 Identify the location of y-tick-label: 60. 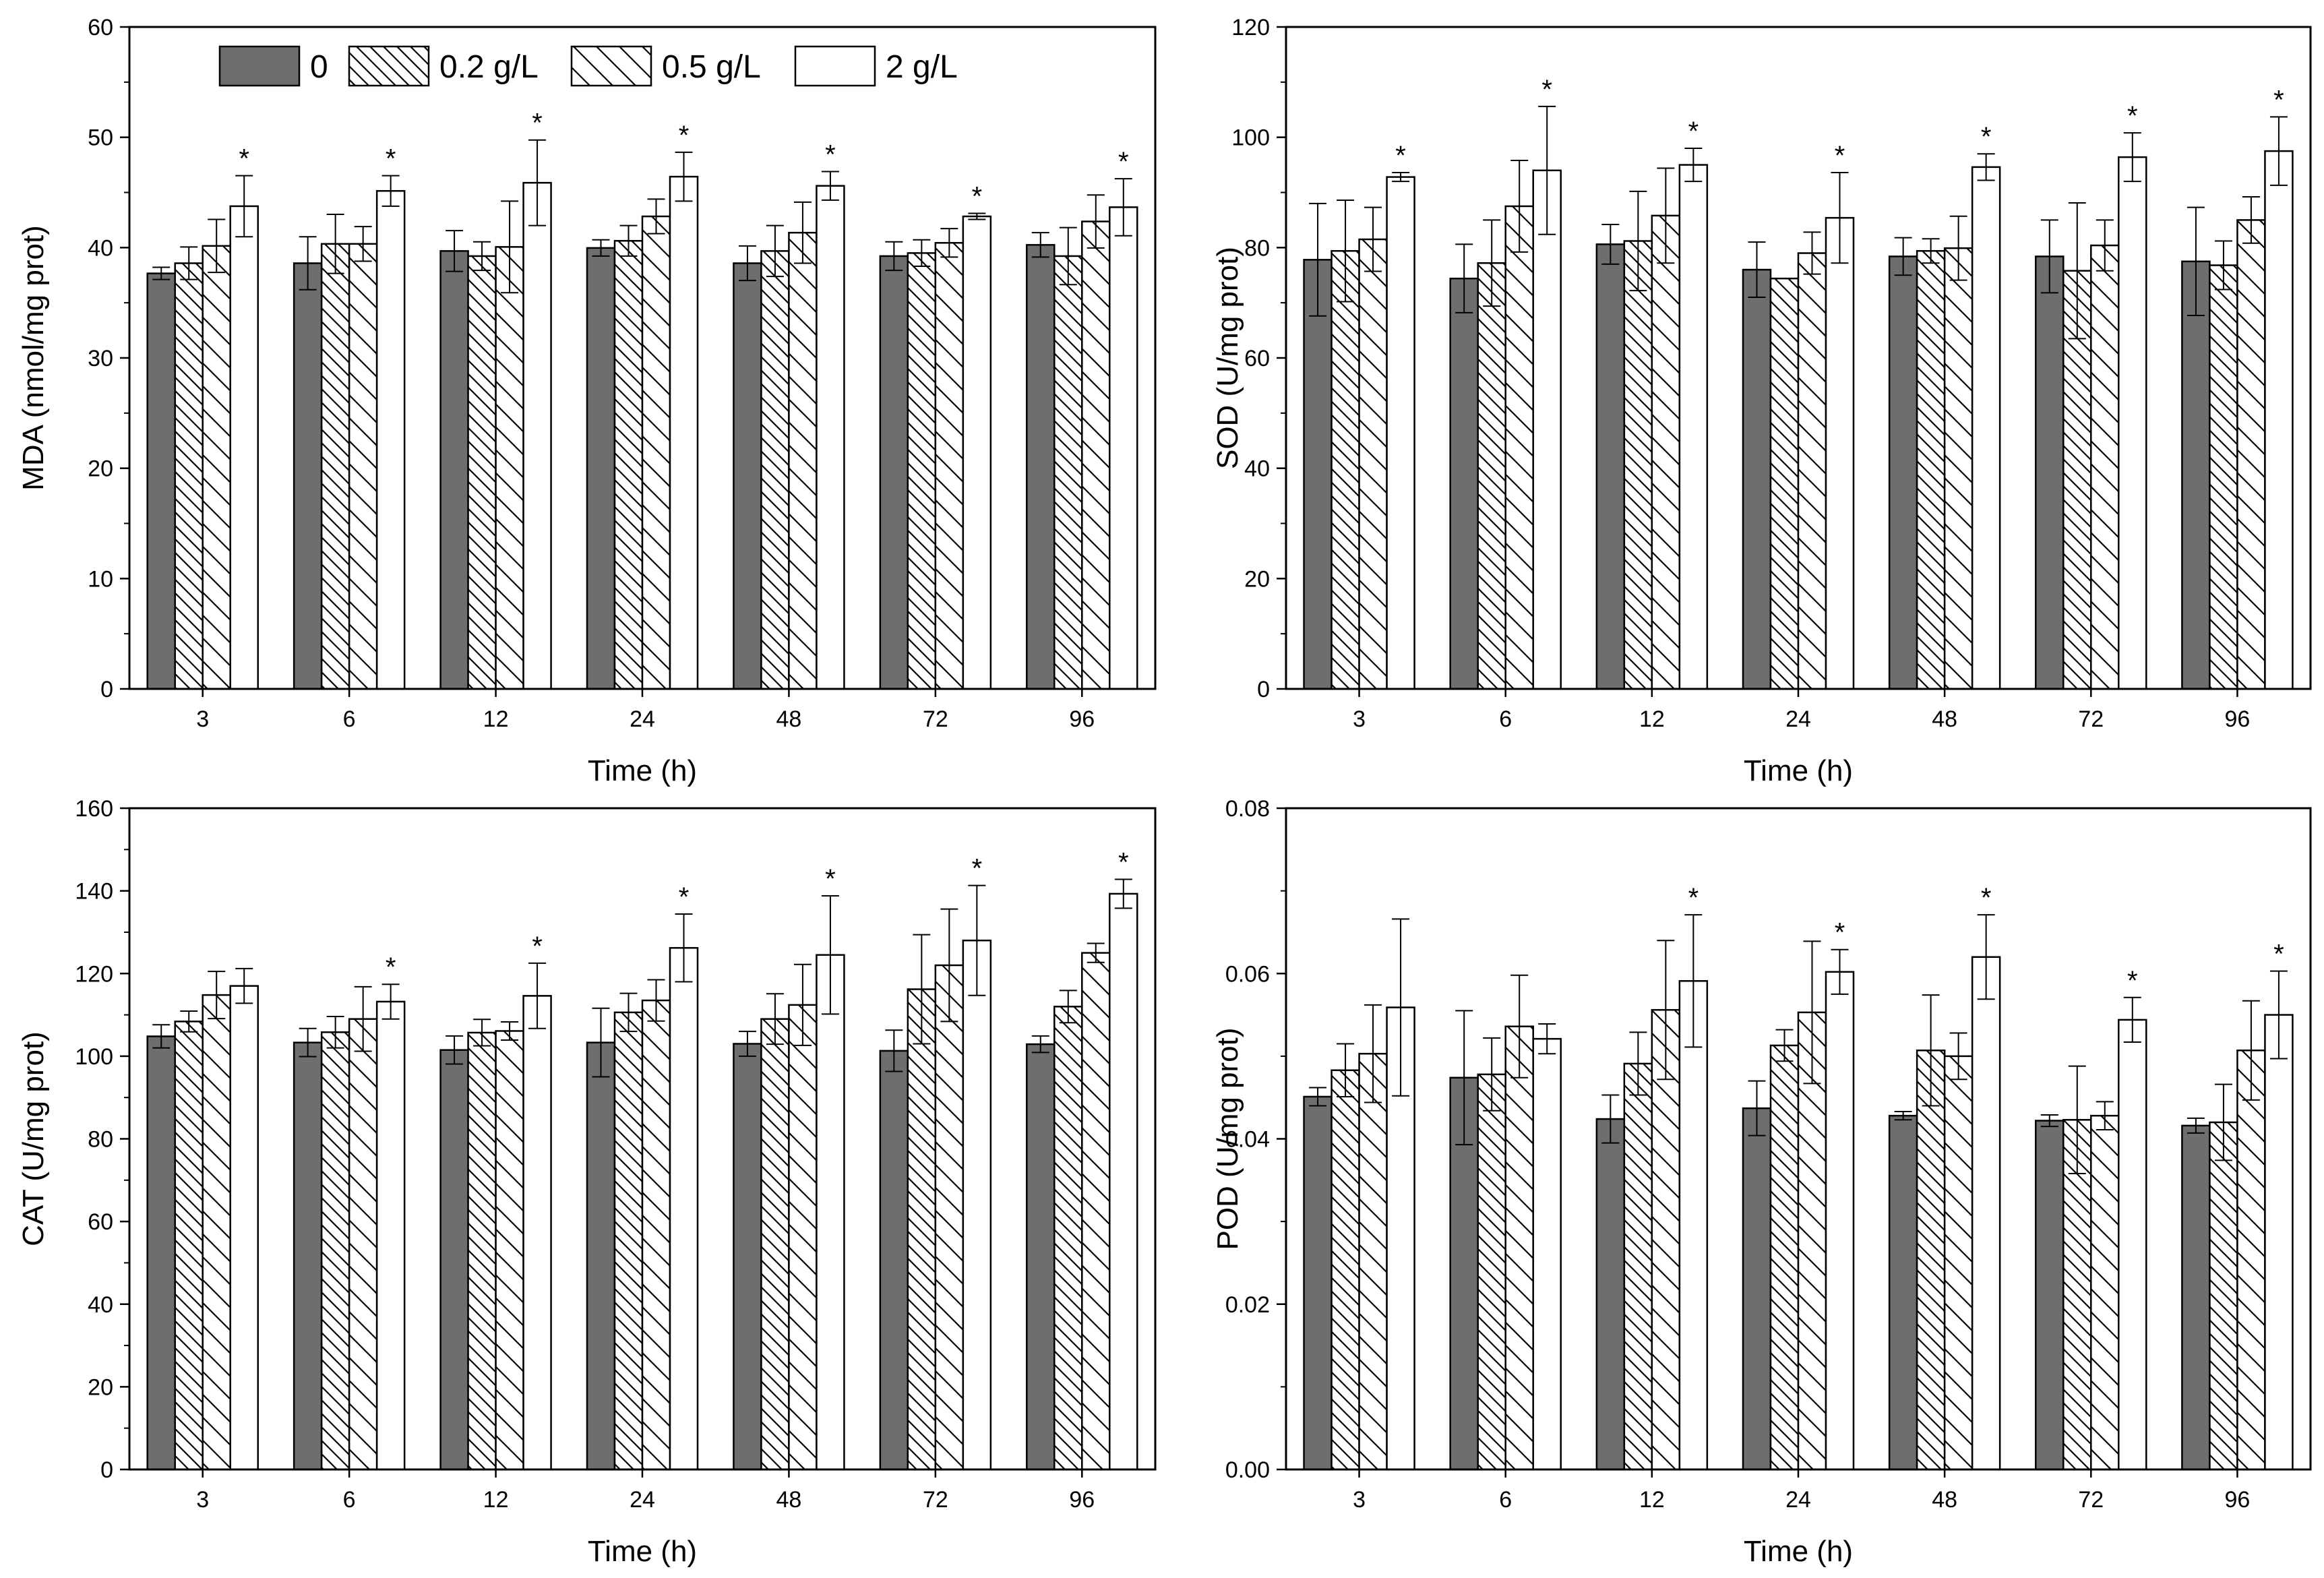
(100, 1222).